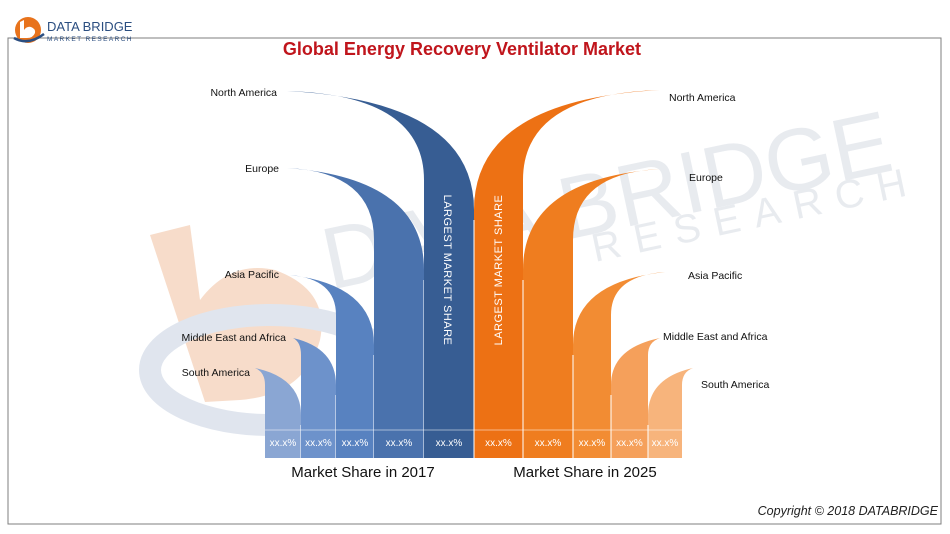 The height and width of the screenshot is (534, 950). I want to click on bar-2017-middle-east-and-africa, so click(314, 398).